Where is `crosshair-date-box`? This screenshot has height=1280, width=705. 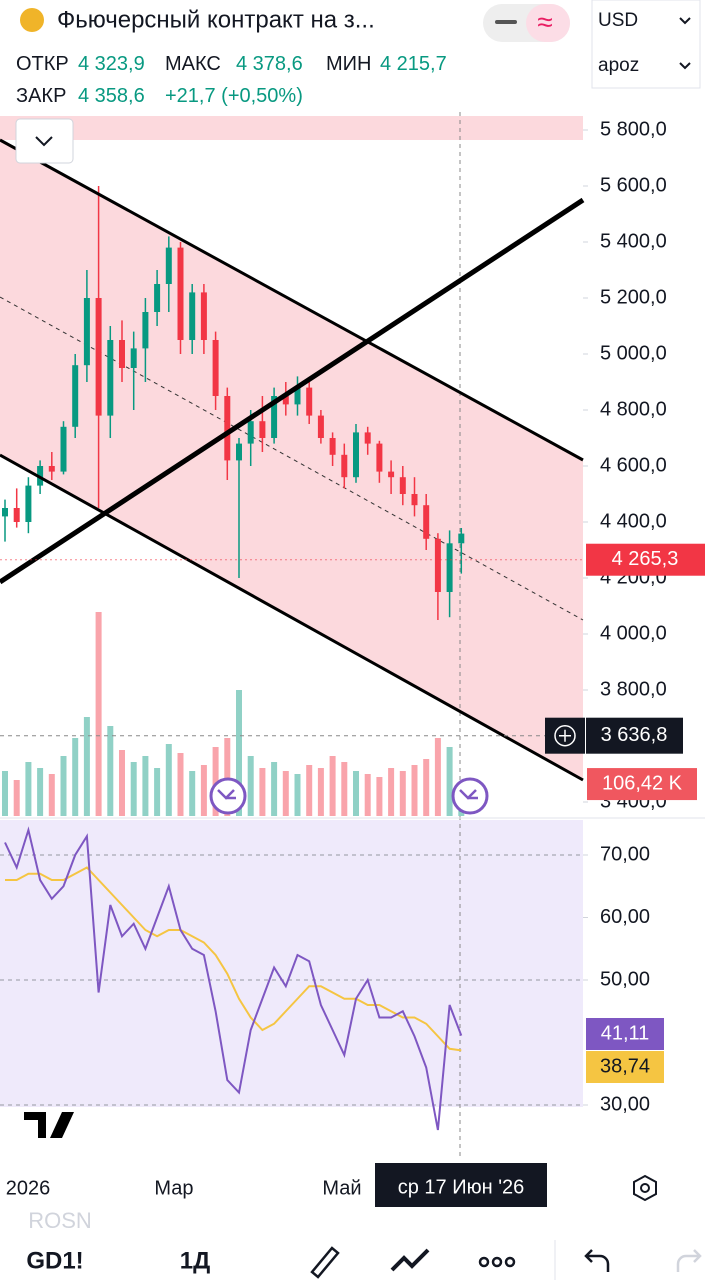
crosshair-date-box is located at coordinates (461, 1185).